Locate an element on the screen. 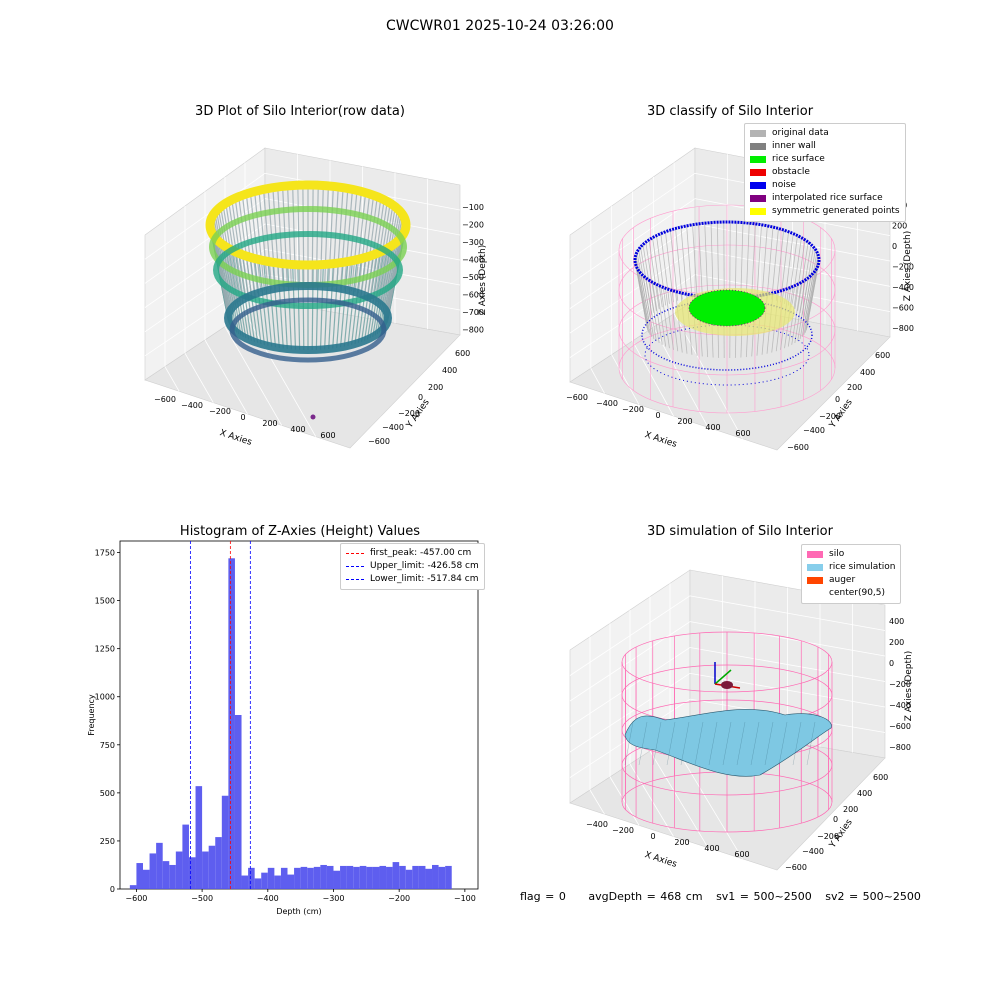 This screenshot has height=1000, width=1000. classify-legend-label: noise is located at coordinates (784, 185).